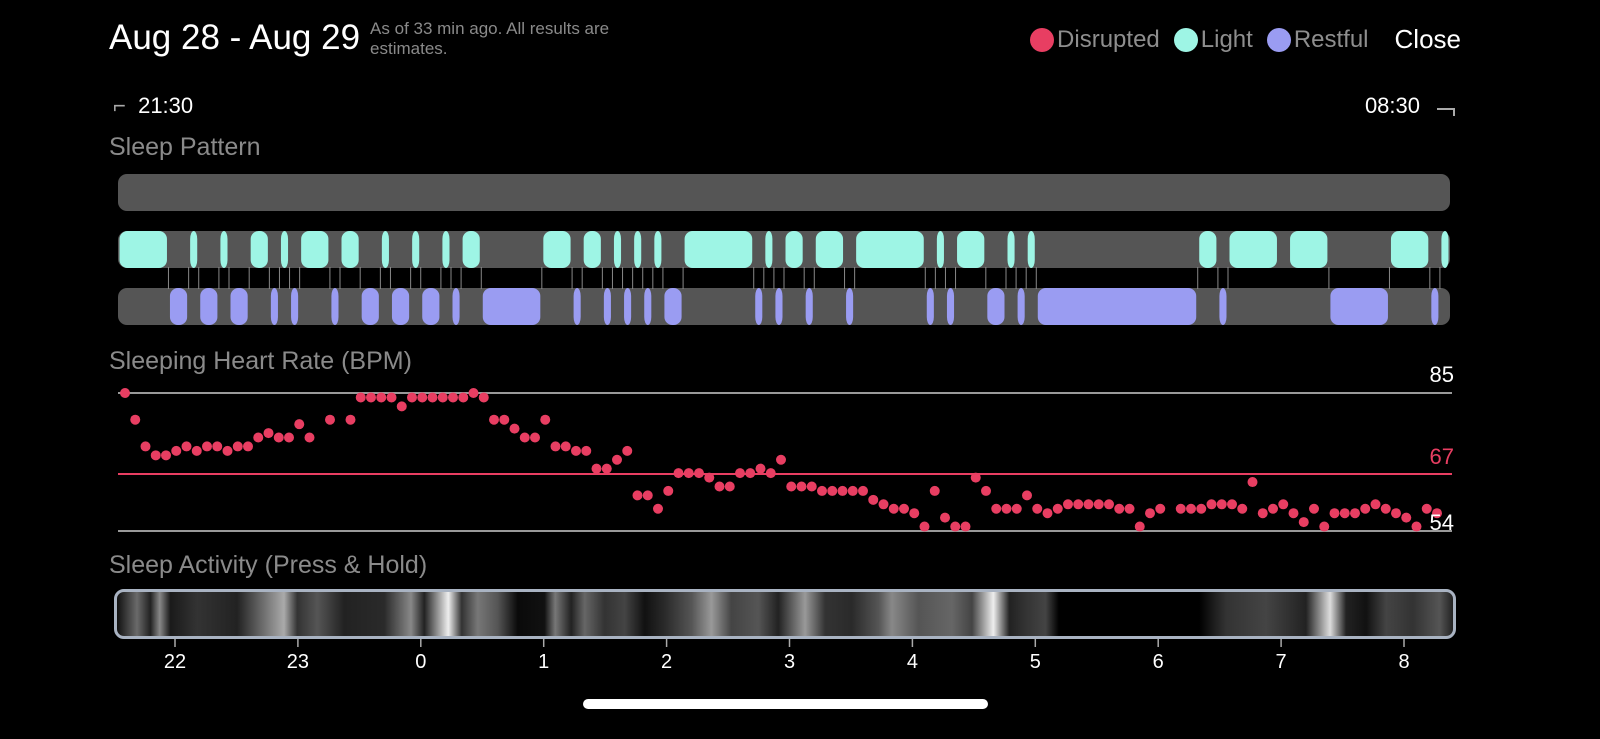  Describe the element at coordinates (544, 662) in the screenshot. I see `hour-tick-label: 1` at that location.